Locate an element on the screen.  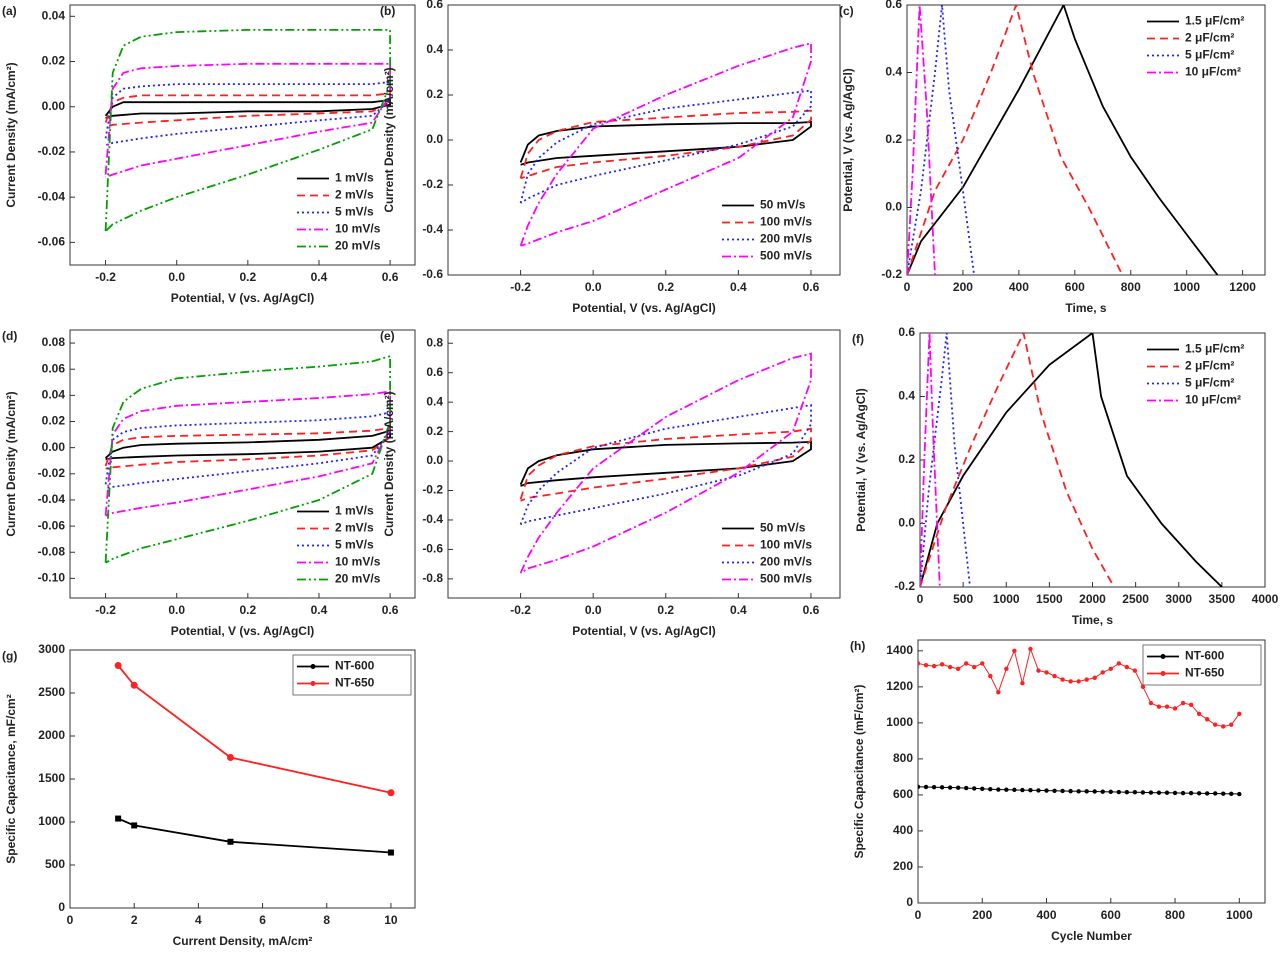
legend-label: 10 mV/s is located at coordinates (358, 229).